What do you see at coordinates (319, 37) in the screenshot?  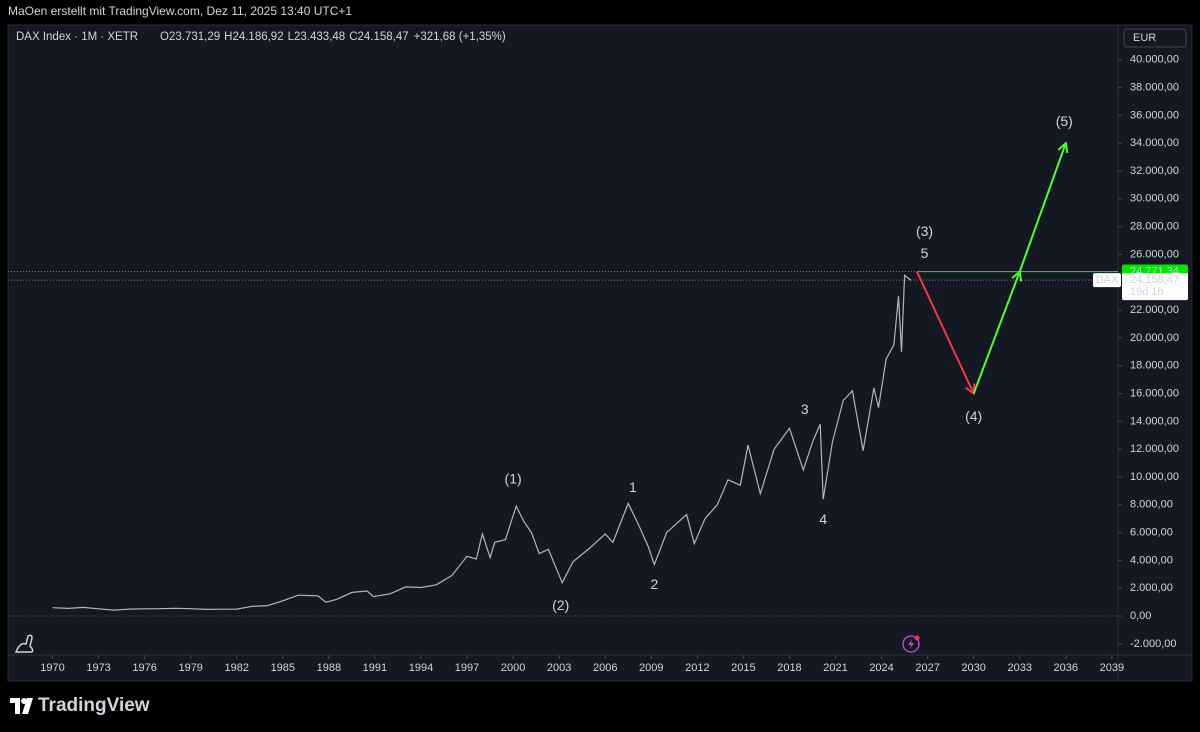 I see `ohlc-value: 23.433,48` at bounding box center [319, 37].